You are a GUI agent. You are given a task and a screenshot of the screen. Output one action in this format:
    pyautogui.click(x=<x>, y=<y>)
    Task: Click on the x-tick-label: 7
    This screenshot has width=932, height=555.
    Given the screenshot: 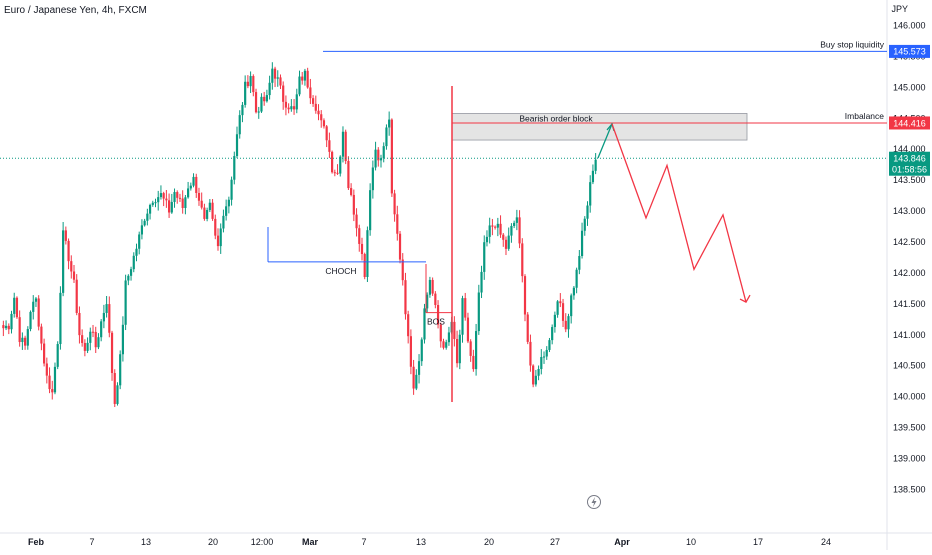 What is the action you would take?
    pyautogui.click(x=363, y=542)
    